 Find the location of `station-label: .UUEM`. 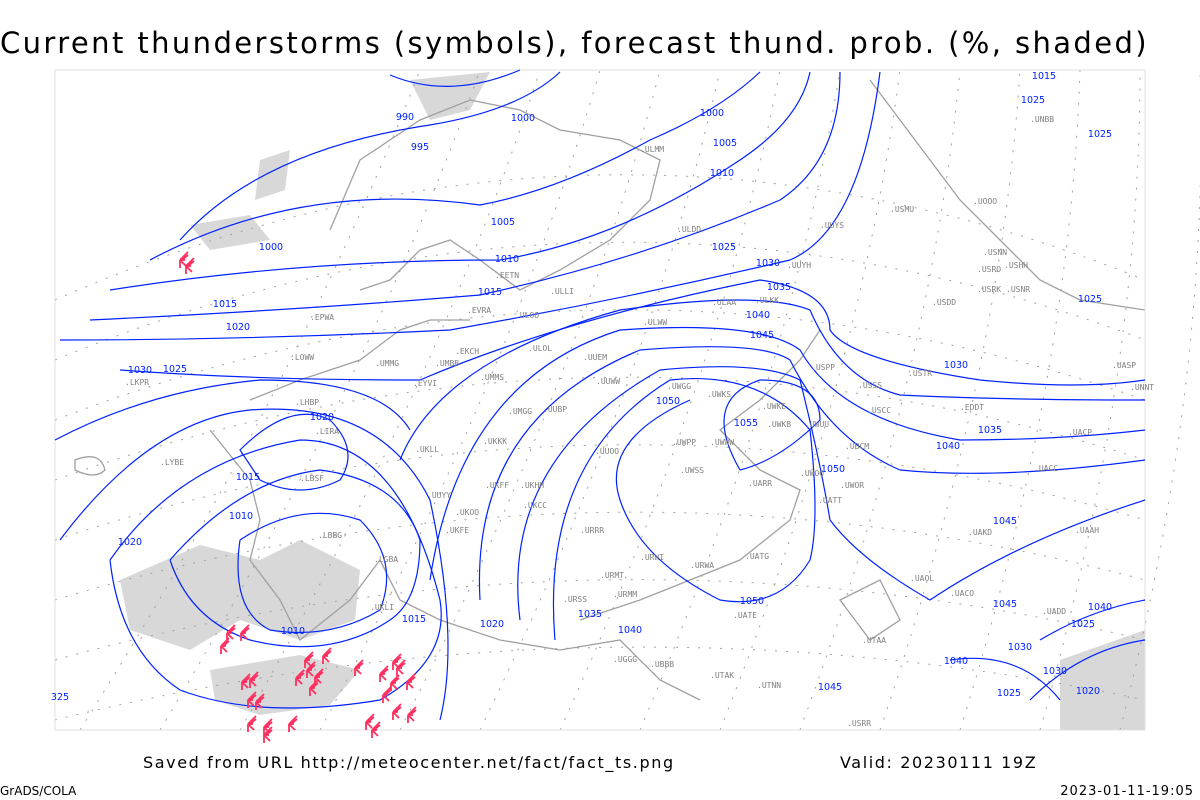

station-label: .UUEM is located at coordinates (595, 357).